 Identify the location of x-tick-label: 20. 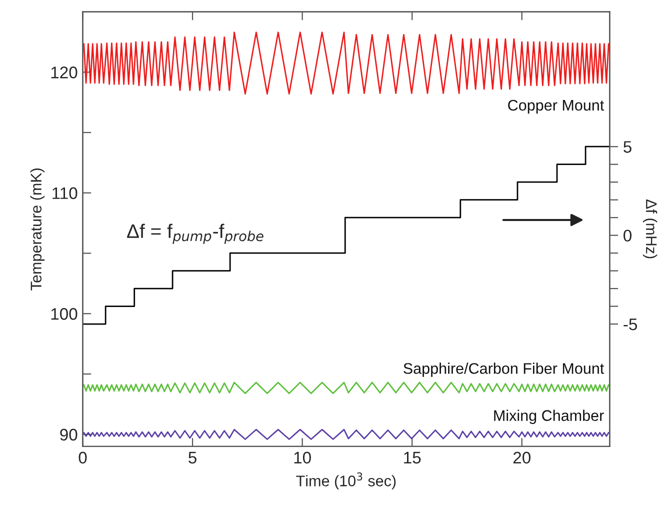
(521, 458).